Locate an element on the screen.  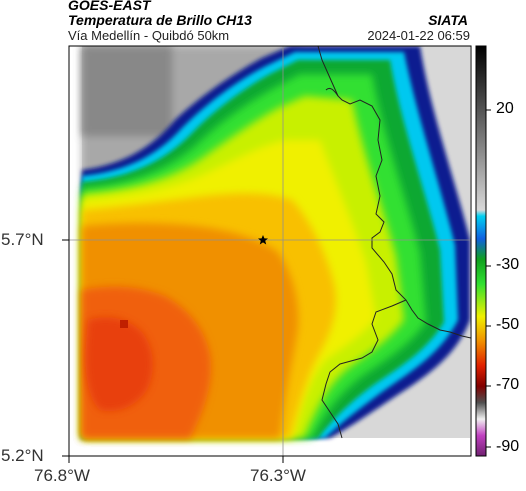
product-title: Temperatura de Brillo CH13 is located at coordinates (160, 20).